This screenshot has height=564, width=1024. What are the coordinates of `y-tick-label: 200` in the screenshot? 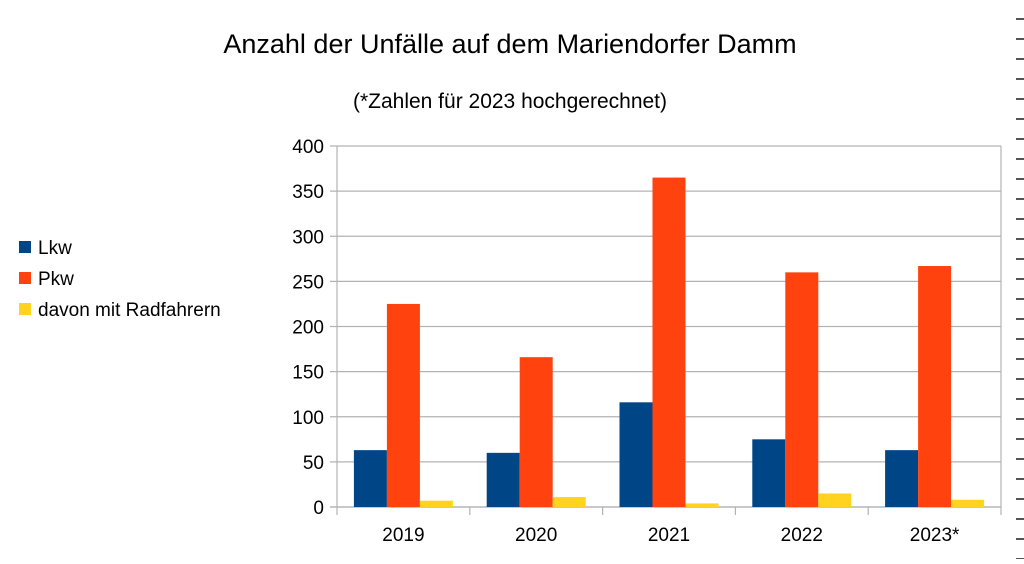 It's located at (308, 328).